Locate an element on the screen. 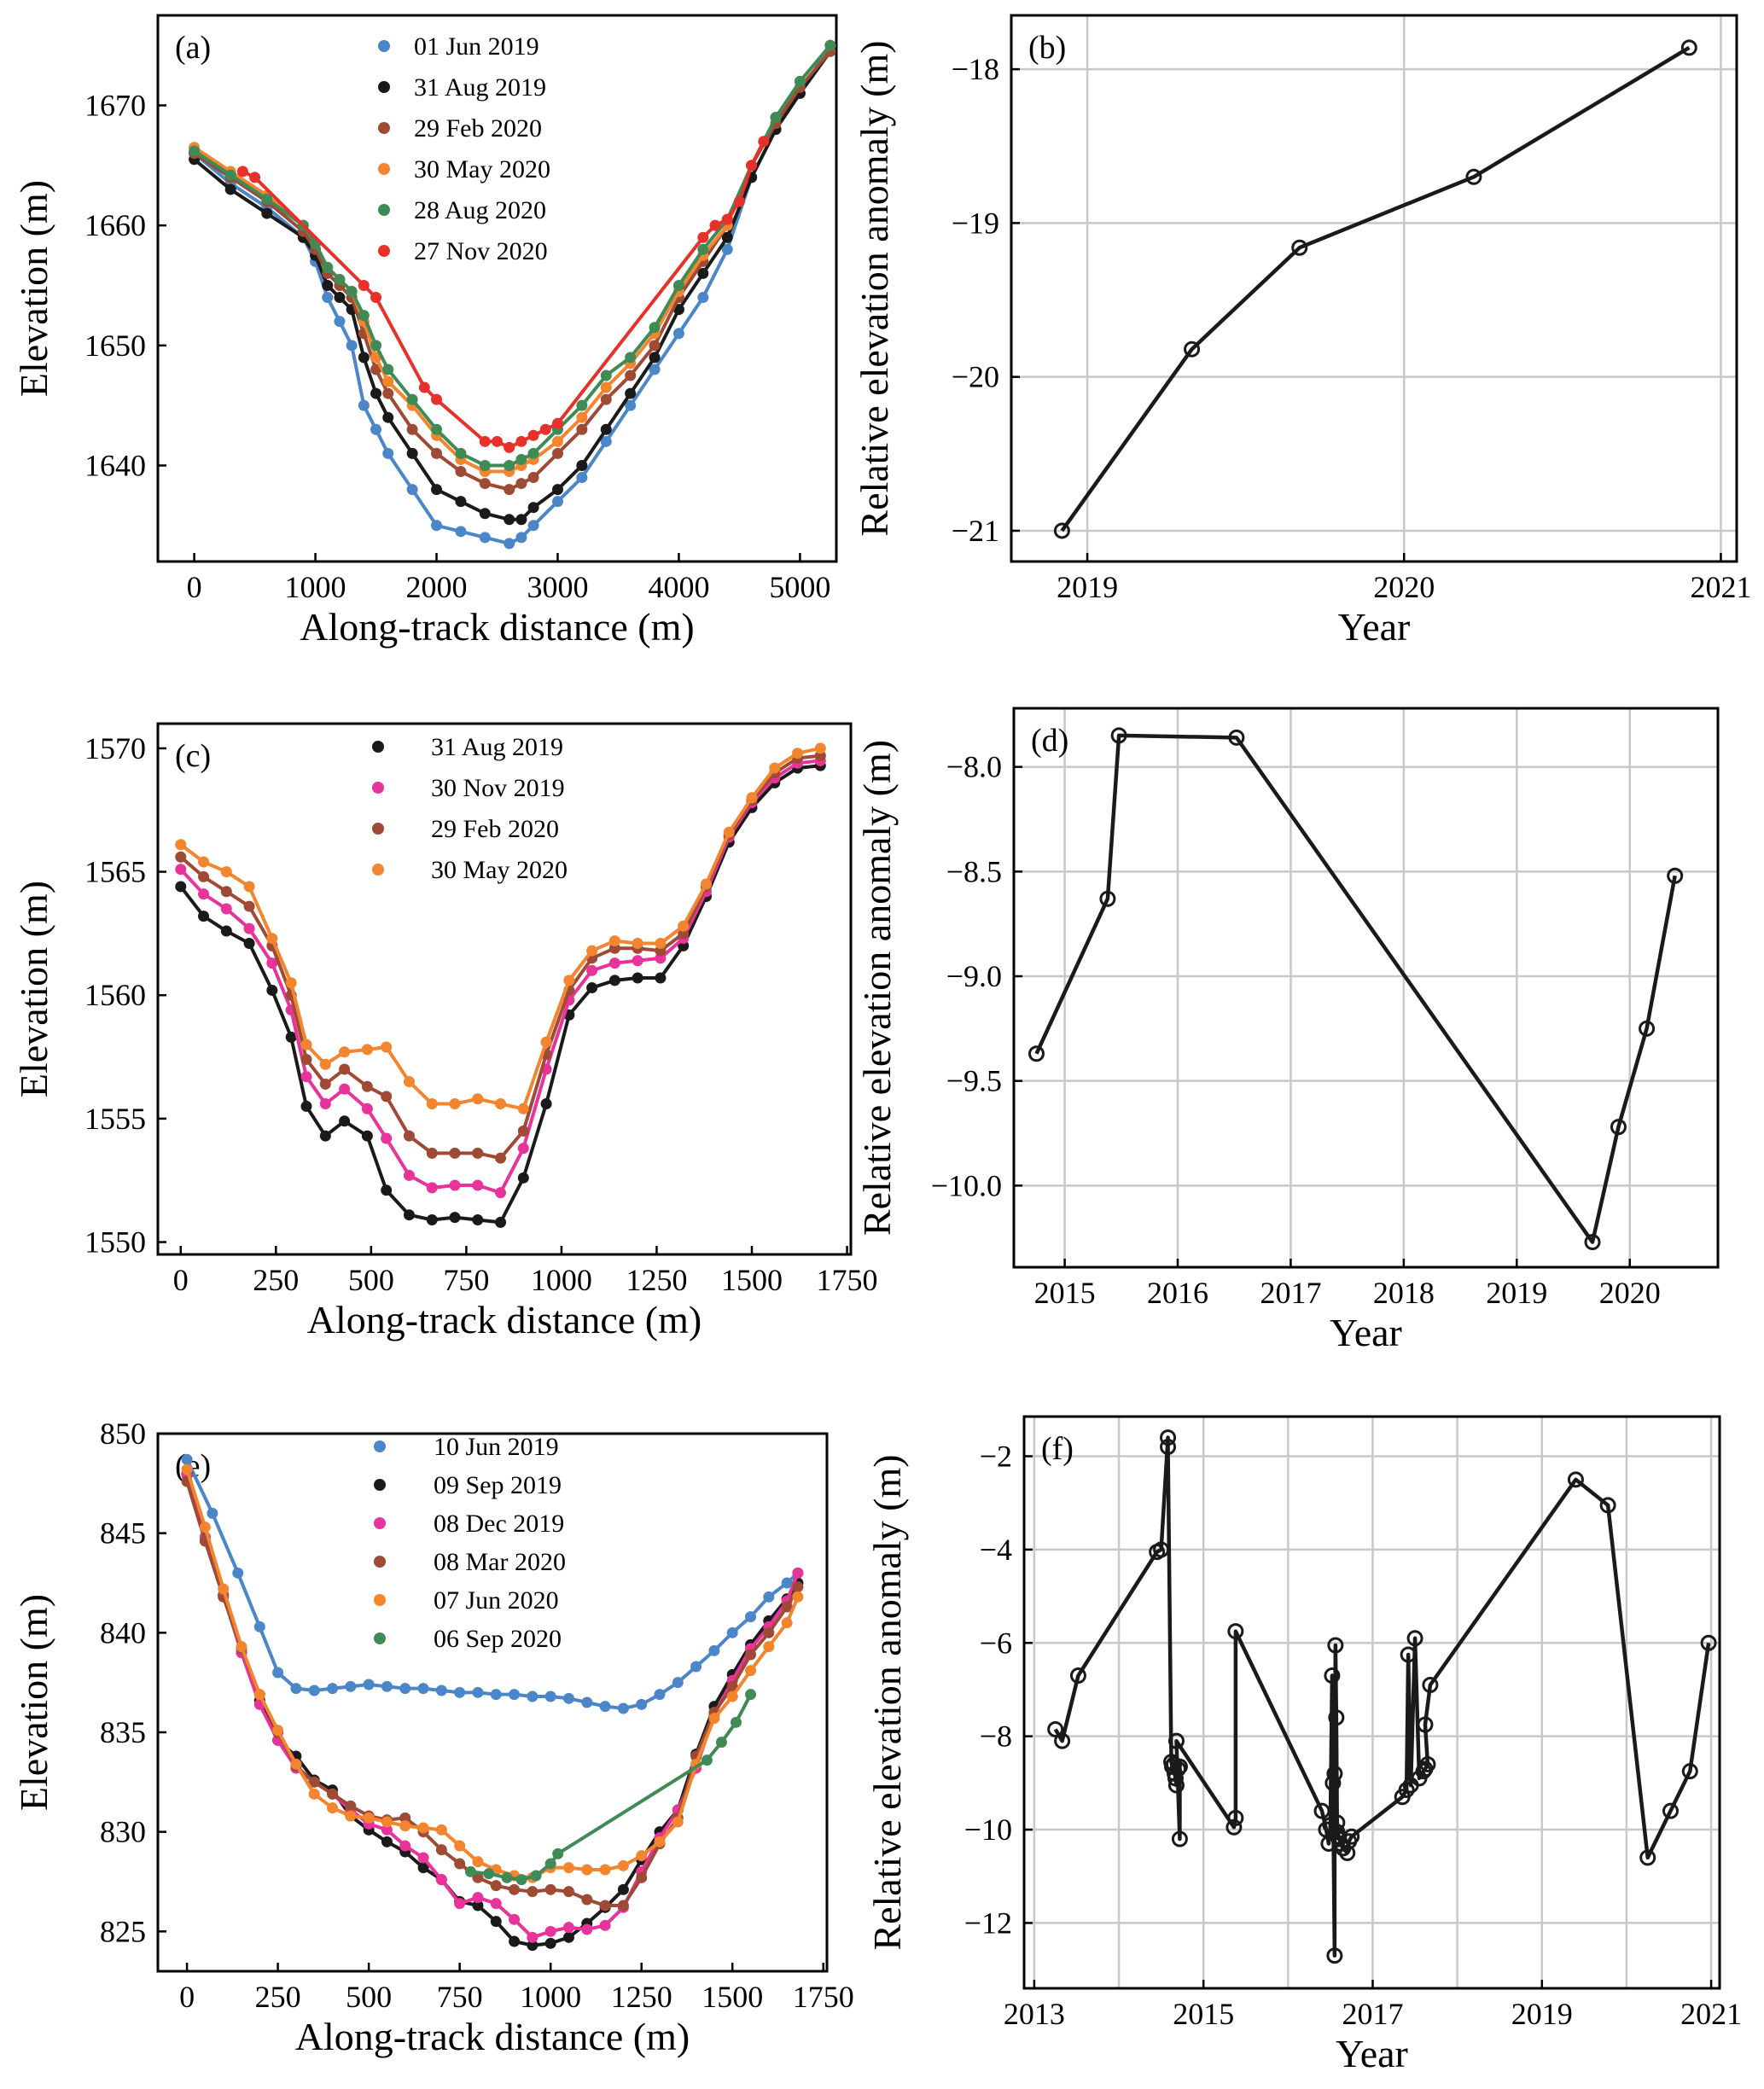 This screenshot has width=1764, height=2089. panel-label: (d) is located at coordinates (1050, 741).